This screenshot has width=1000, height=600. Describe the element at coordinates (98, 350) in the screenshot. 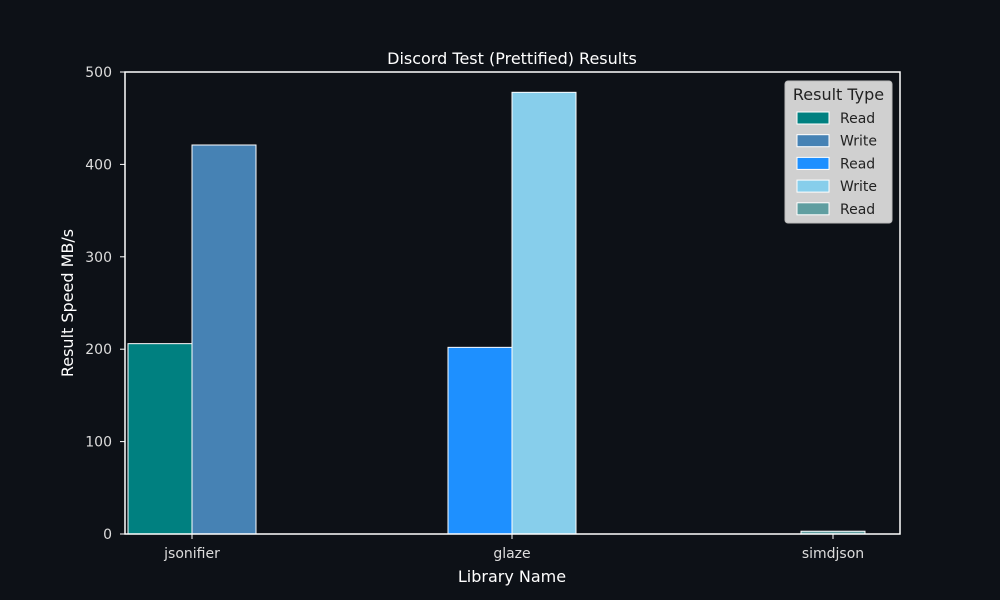

I see `y-tick-label: 200` at that location.